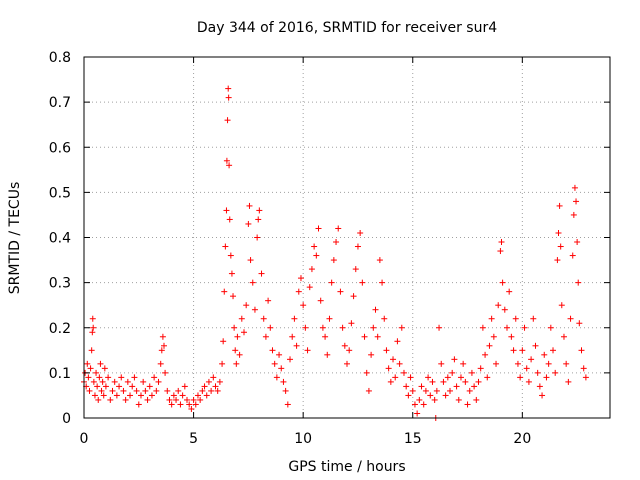 Image resolution: width=640 pixels, height=480 pixels. What do you see at coordinates (60, 374) in the screenshot?
I see `y-tick-label: 0.1` at bounding box center [60, 374].